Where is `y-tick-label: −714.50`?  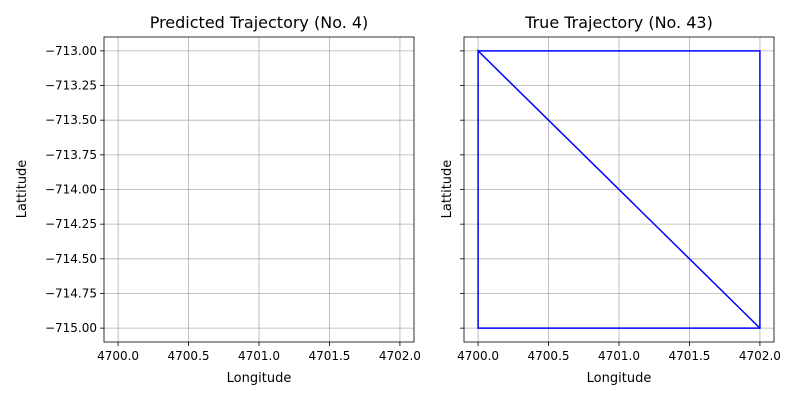
y-tick-label: −714.50 is located at coordinates (71, 259).